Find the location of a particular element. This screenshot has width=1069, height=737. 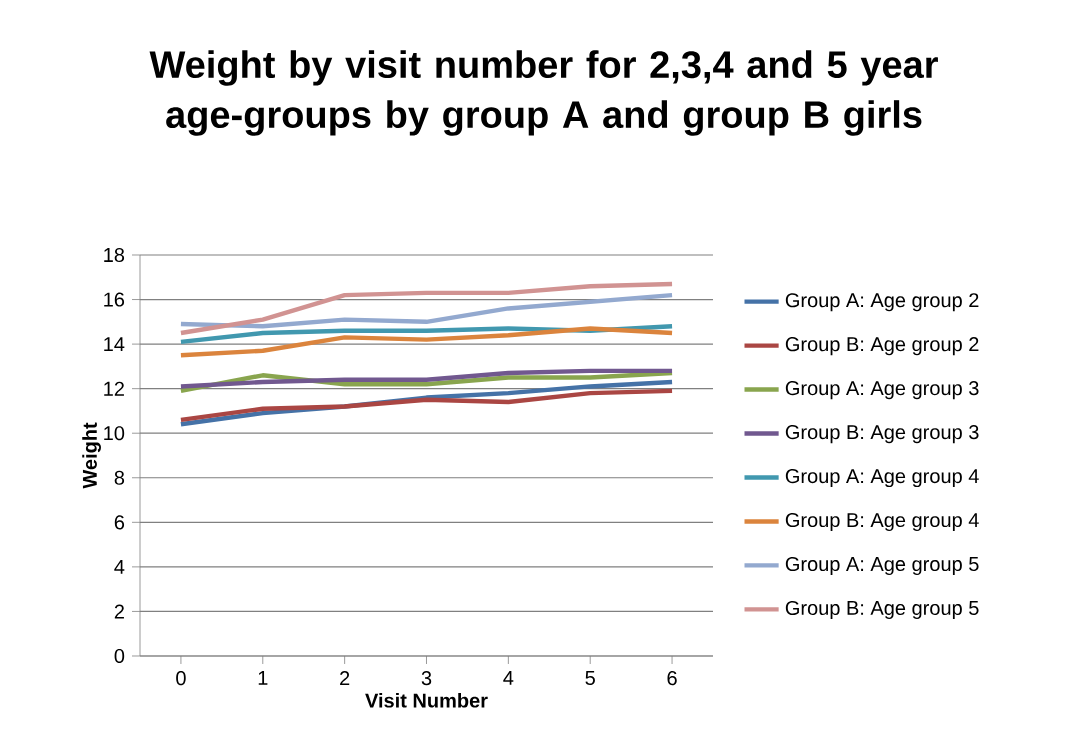

legend-label: Group B: Age group 3 is located at coordinates (882, 434).